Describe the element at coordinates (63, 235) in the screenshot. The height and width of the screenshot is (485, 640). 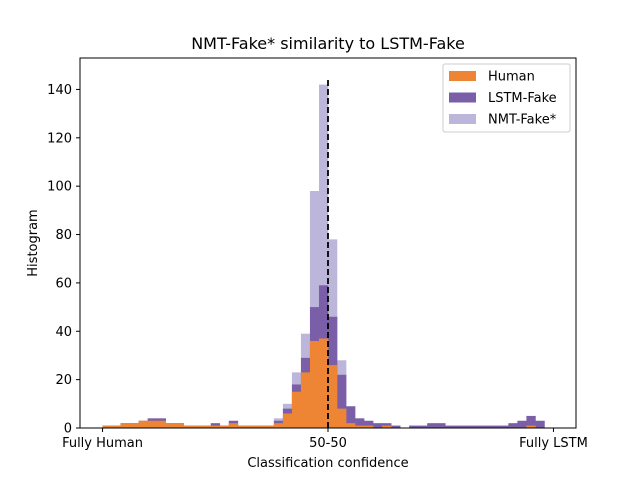
I see `y-tick-label: 80` at that location.